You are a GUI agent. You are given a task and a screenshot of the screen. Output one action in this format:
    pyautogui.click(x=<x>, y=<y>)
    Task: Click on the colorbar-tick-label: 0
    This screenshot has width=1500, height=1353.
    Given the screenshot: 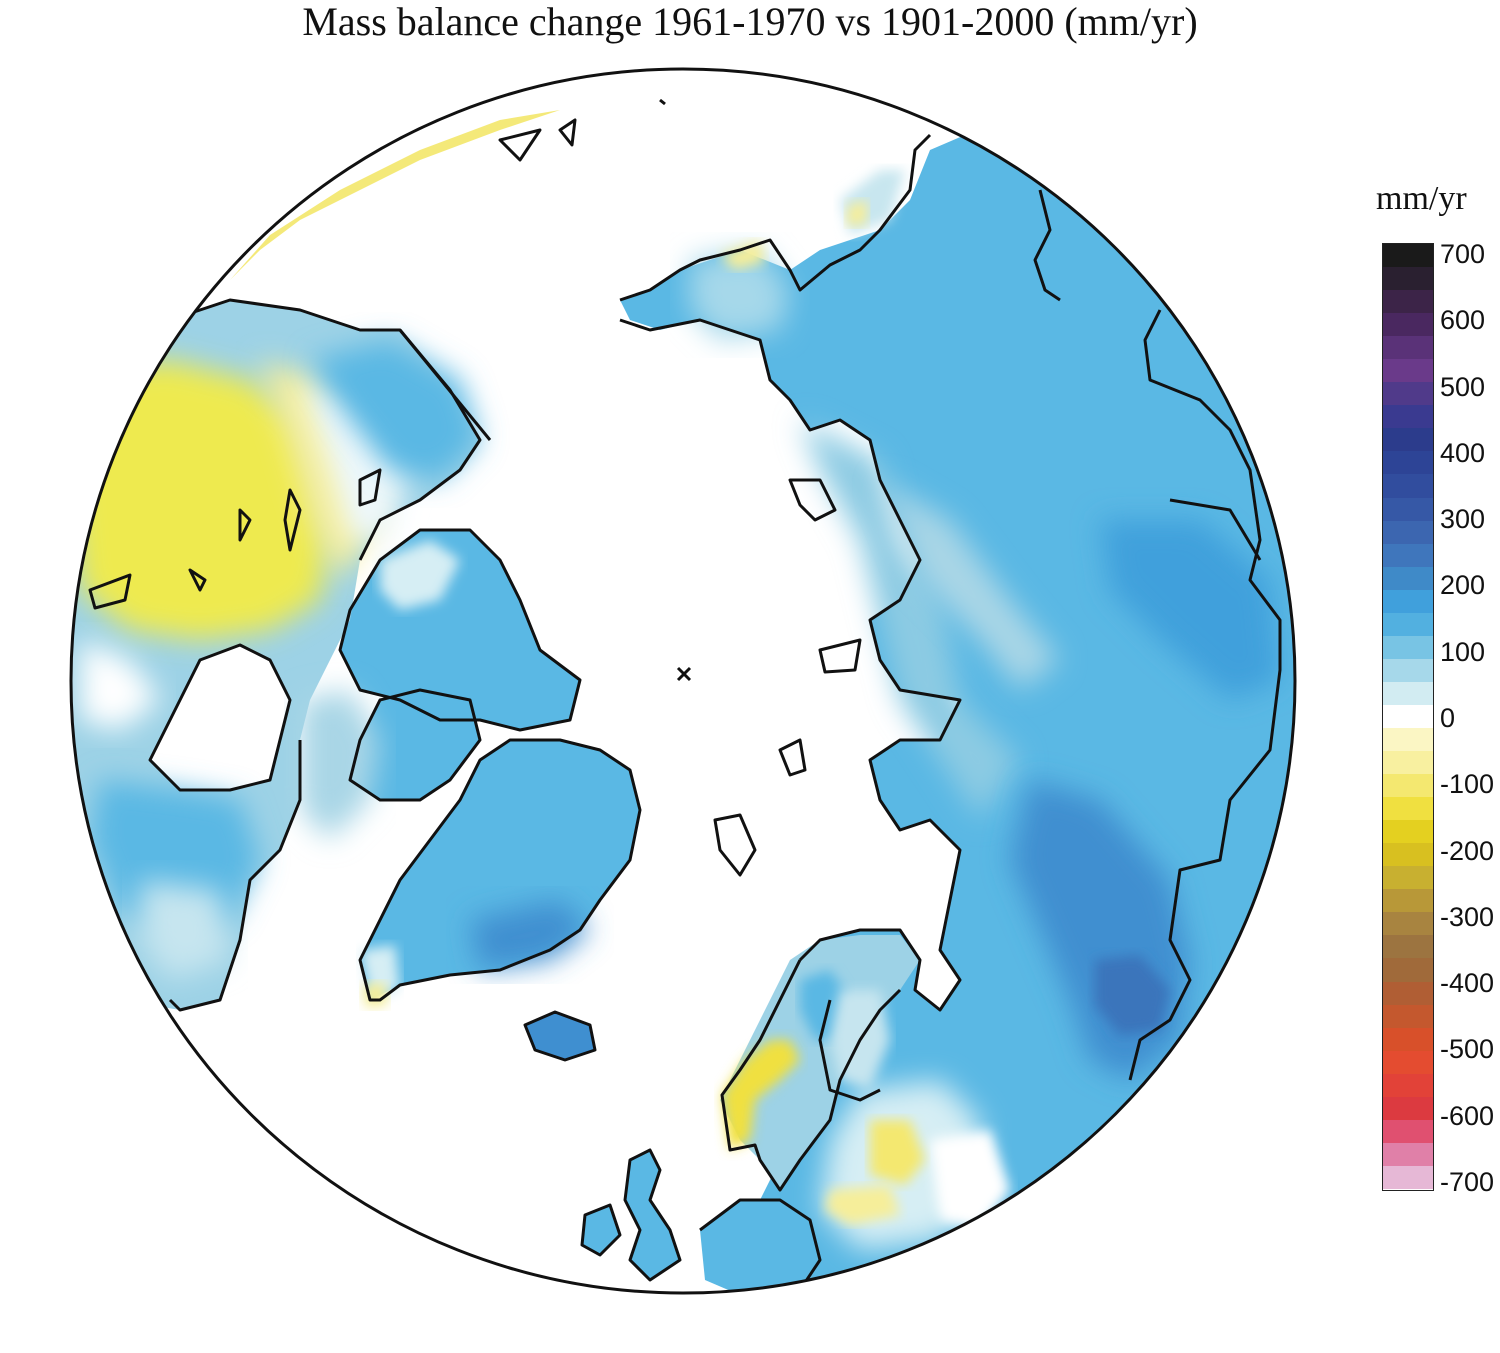 What is the action you would take?
    pyautogui.click(x=1448, y=718)
    